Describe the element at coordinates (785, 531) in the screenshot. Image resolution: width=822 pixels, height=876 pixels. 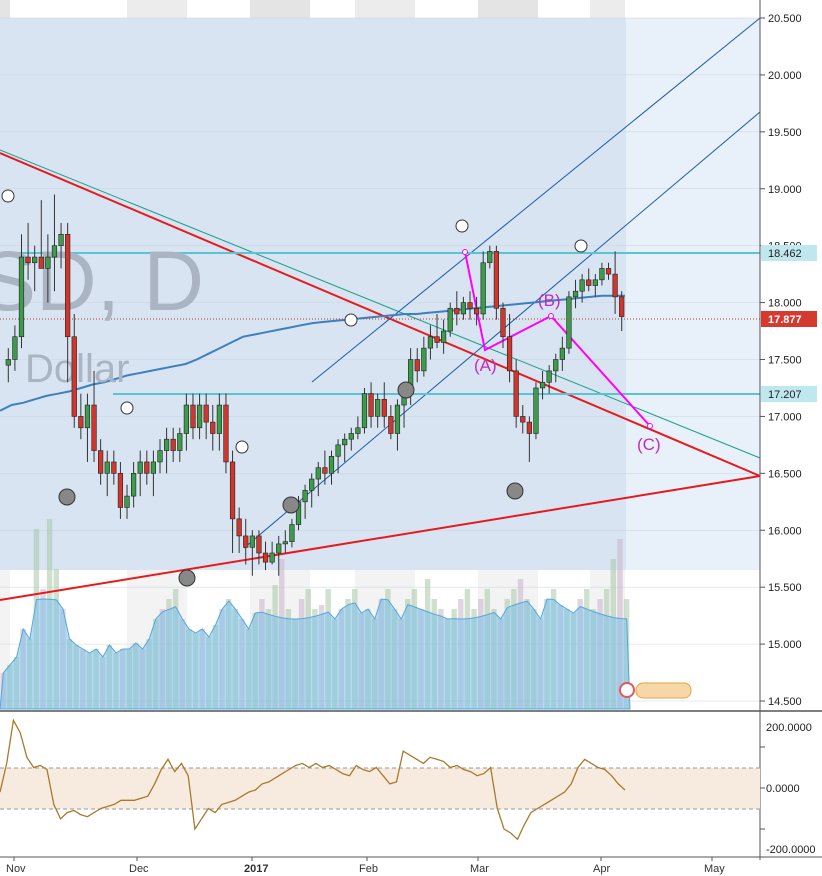
I see `price-tick-label: 16.000` at that location.